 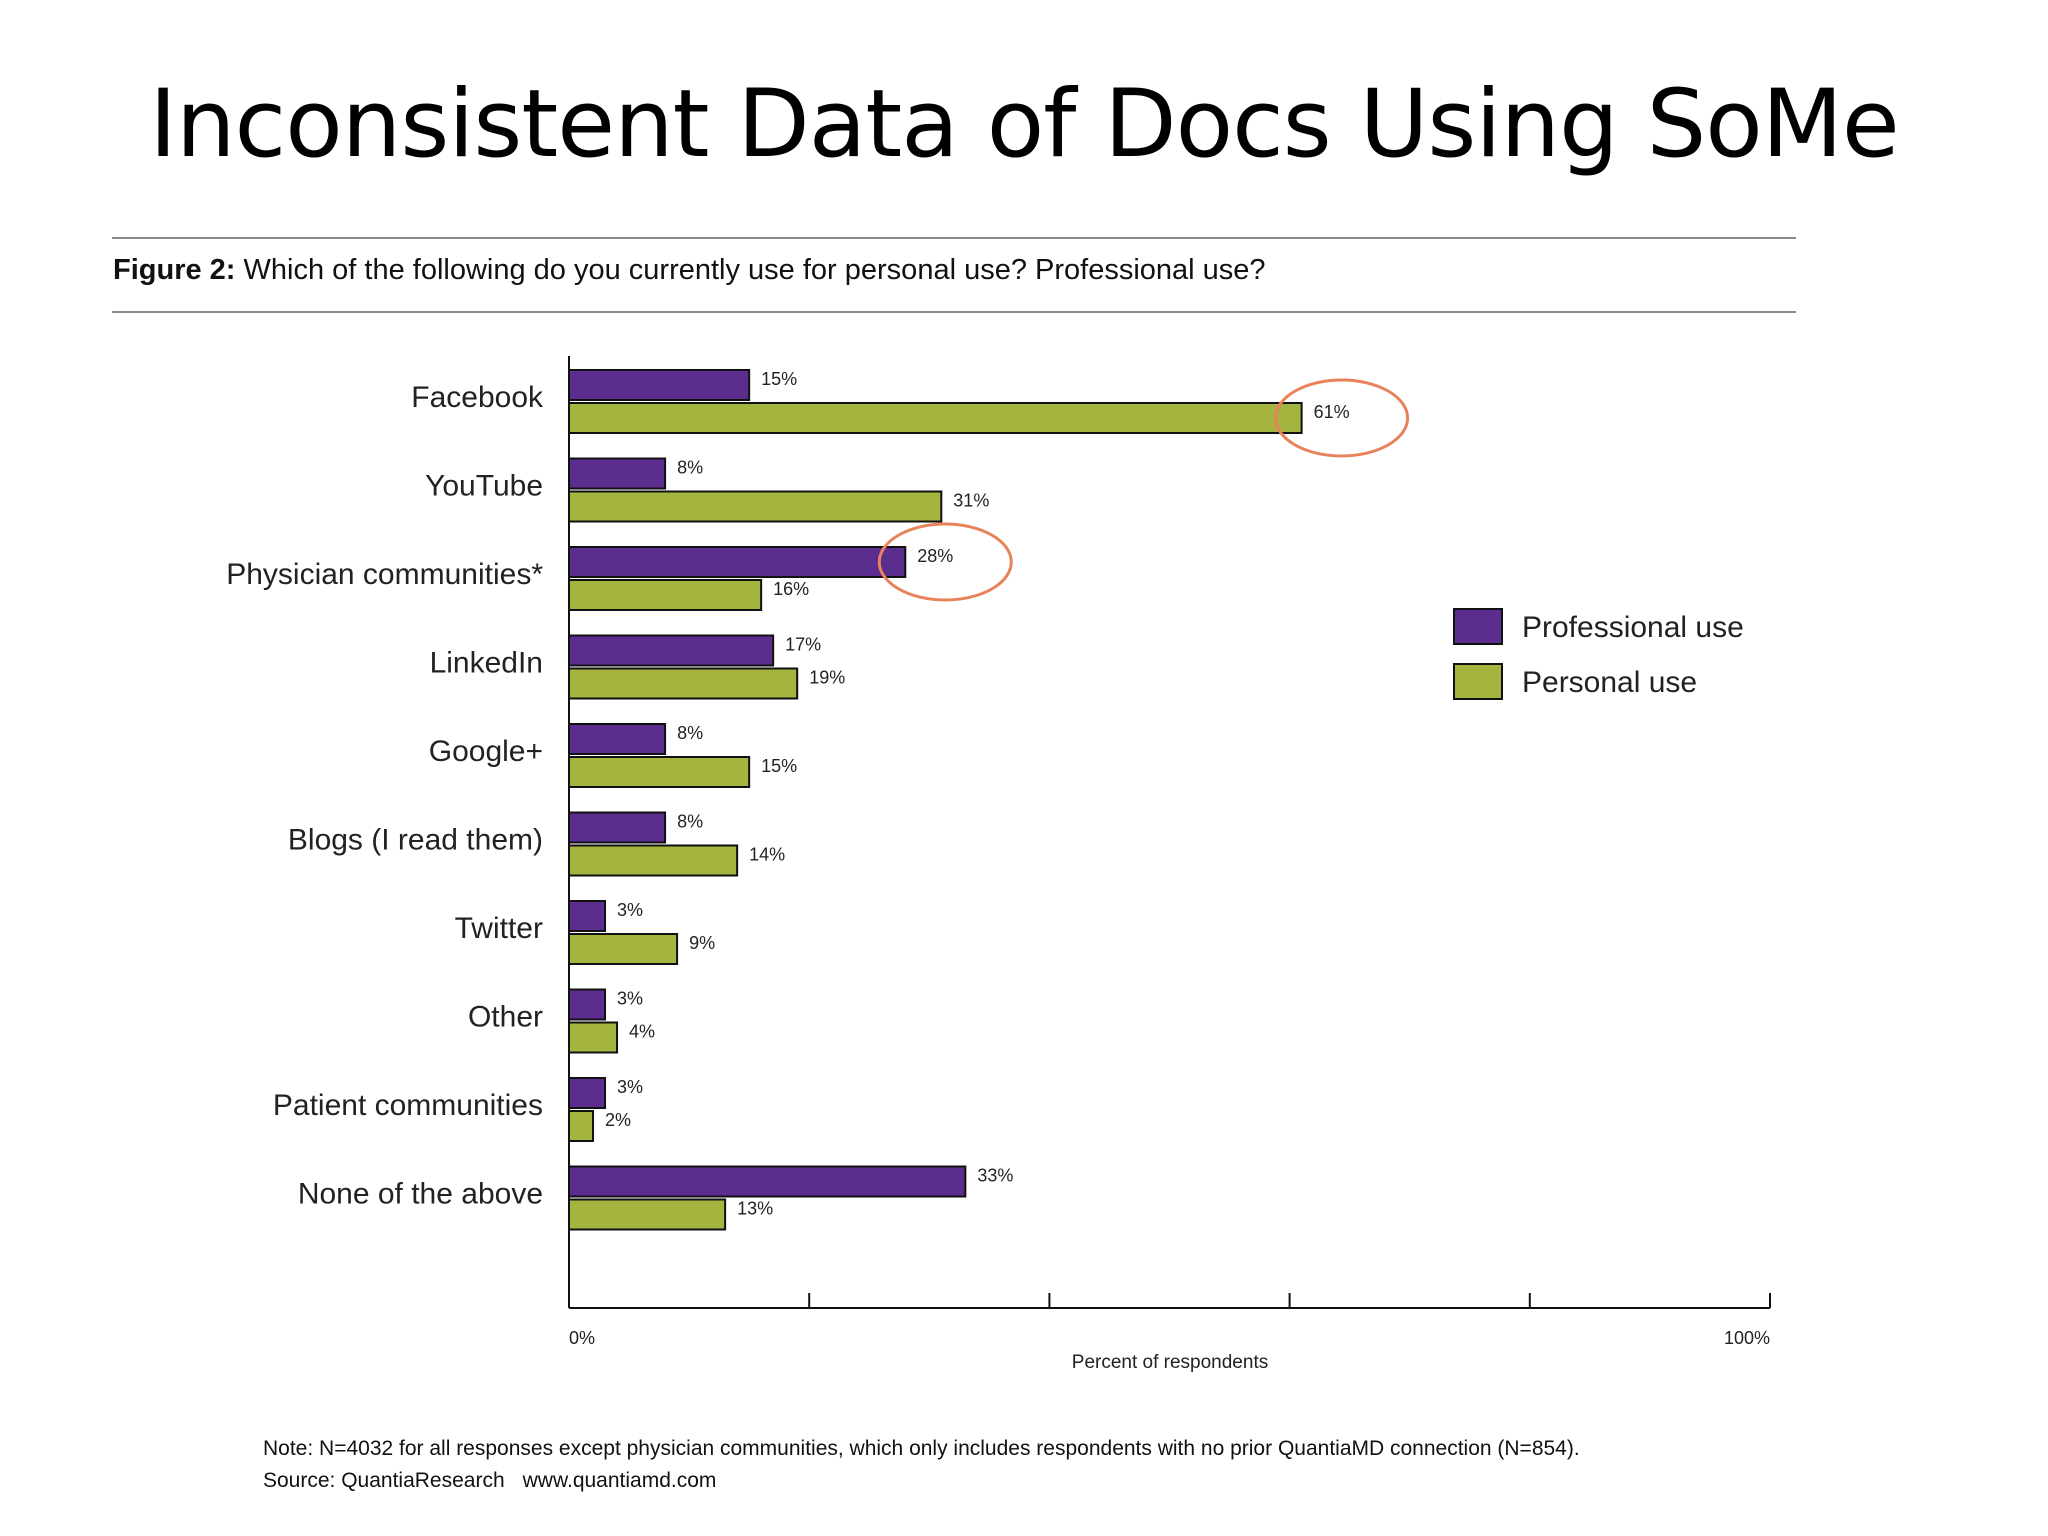 I want to click on data-label: 61%, so click(x=1332, y=412).